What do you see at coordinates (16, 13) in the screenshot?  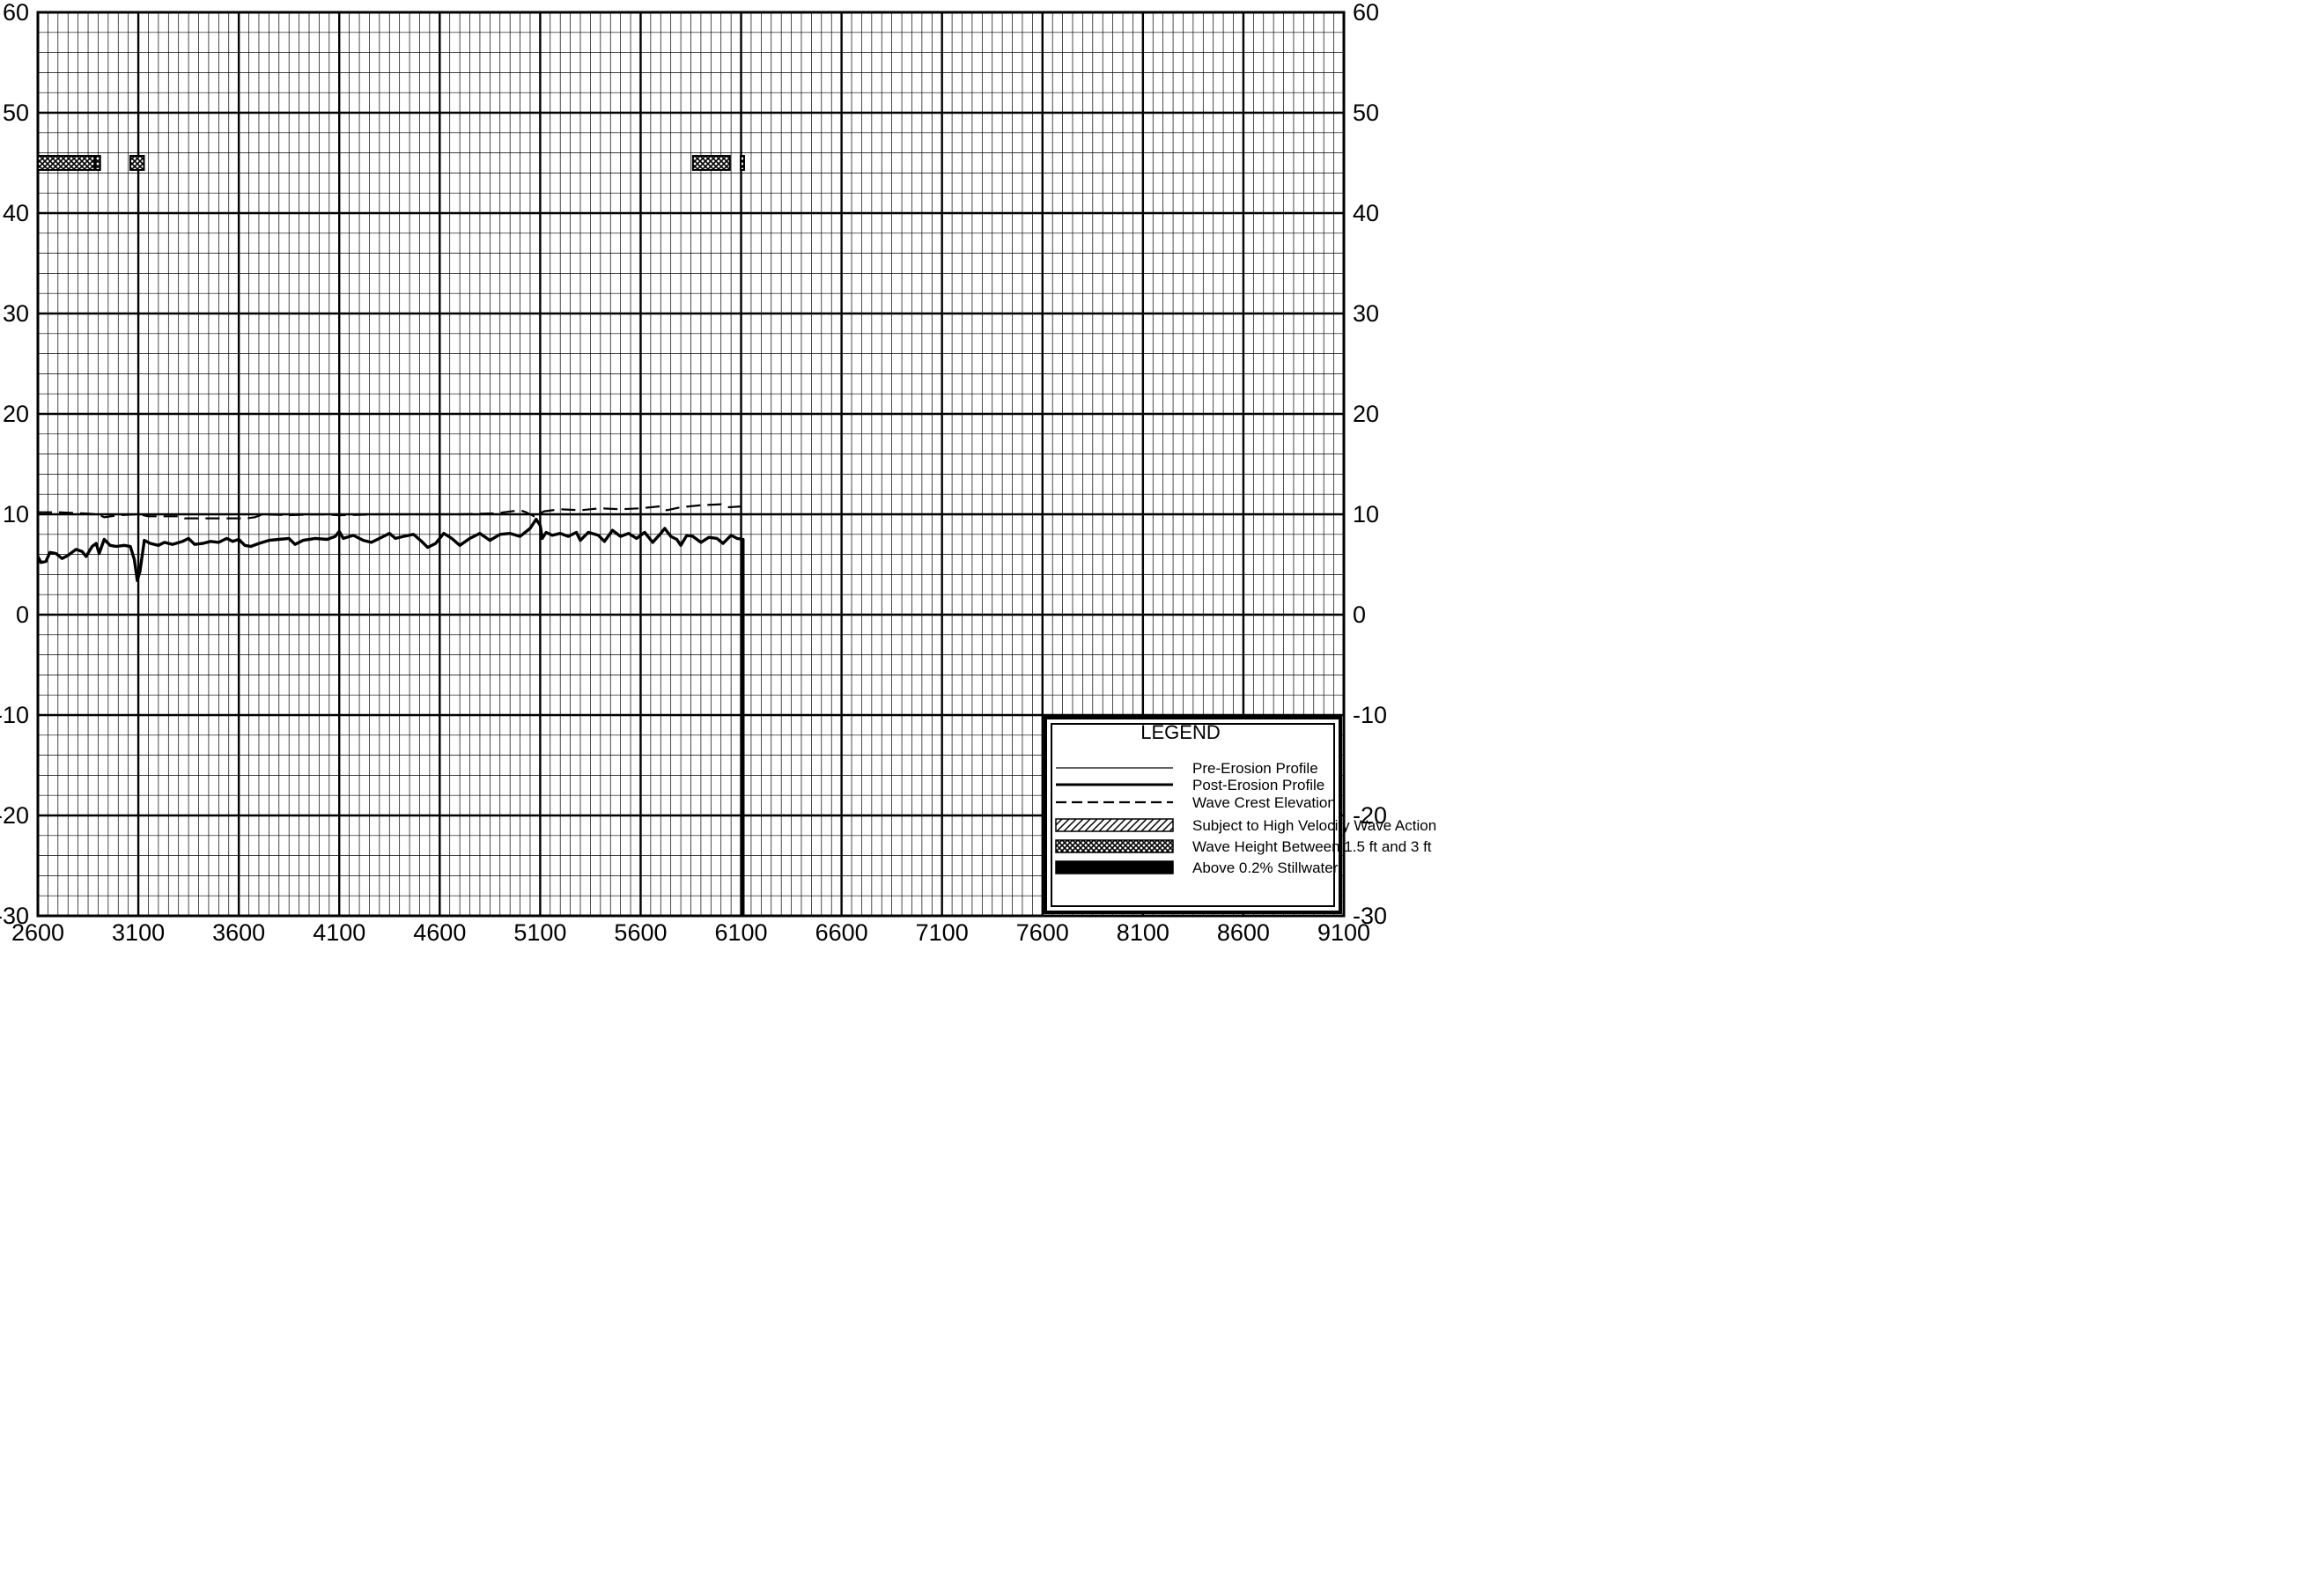 I see `y-tick-label: 60` at bounding box center [16, 13].